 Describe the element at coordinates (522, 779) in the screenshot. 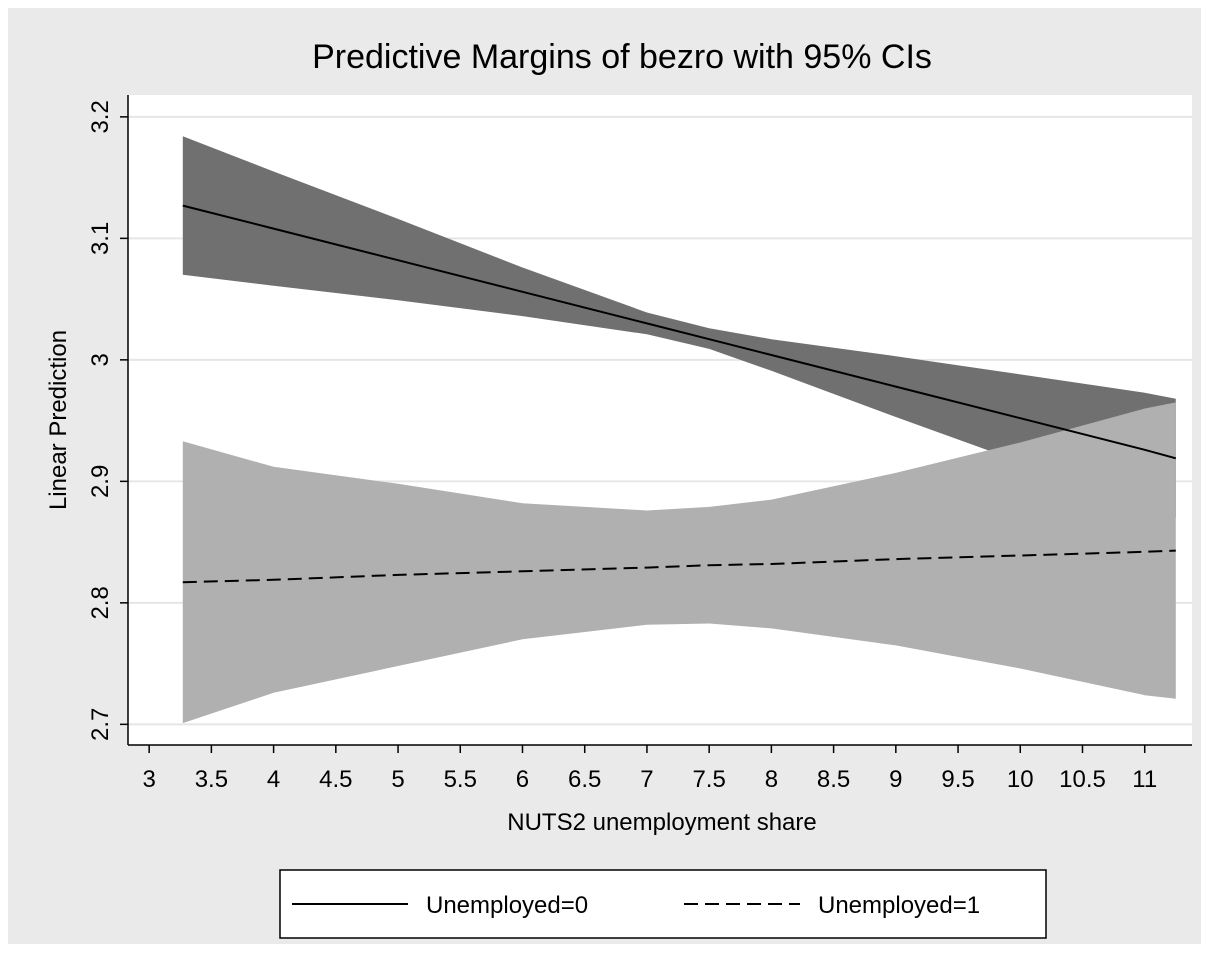

I see `x-tick-label: 6` at that location.